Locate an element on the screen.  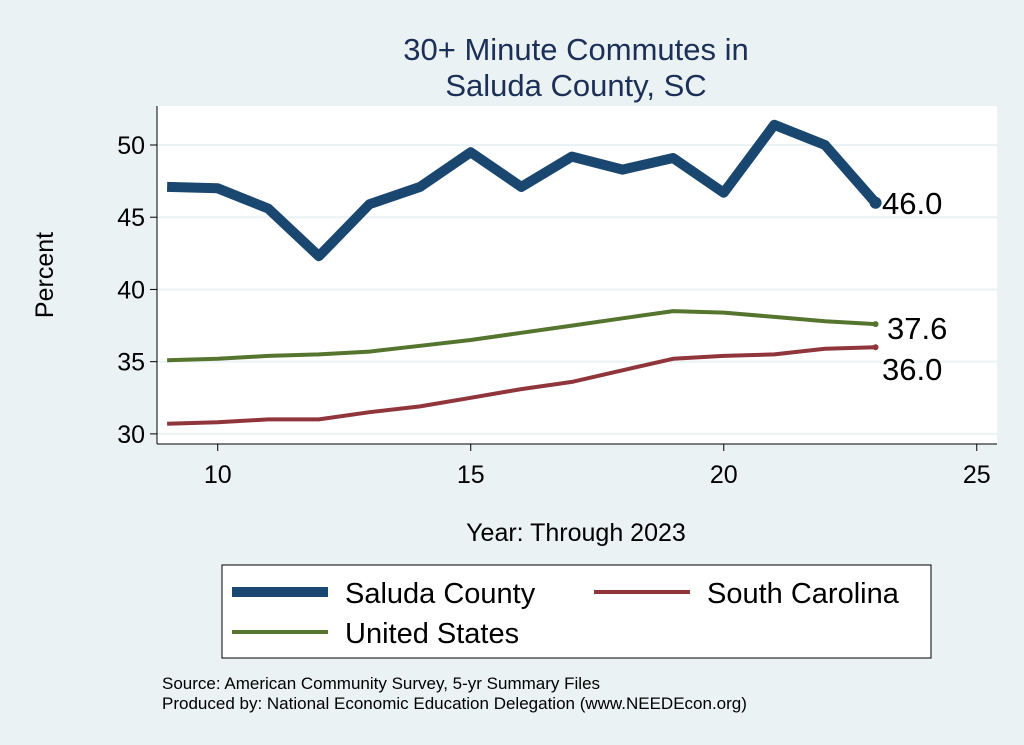
end-label-saluda-county: 46.0 is located at coordinates (912, 203).